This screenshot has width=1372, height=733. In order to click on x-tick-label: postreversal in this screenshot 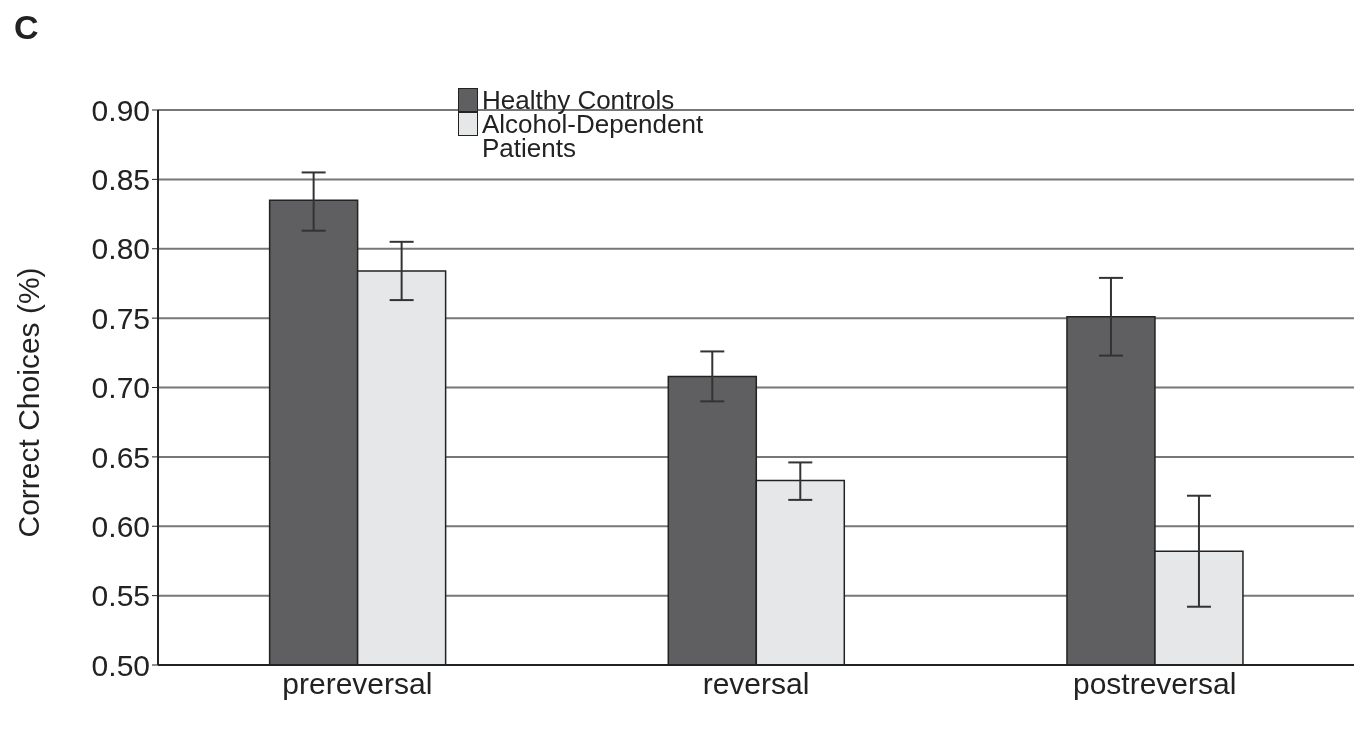, I will do `click(1154, 684)`.